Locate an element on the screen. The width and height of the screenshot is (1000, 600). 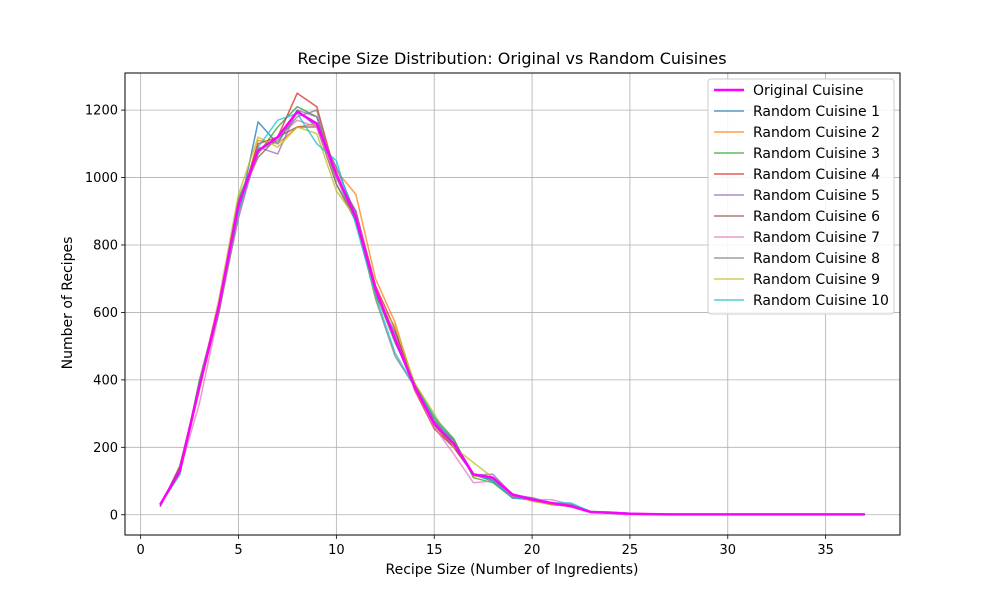
y-tick-label: 1200 is located at coordinates (101, 111).